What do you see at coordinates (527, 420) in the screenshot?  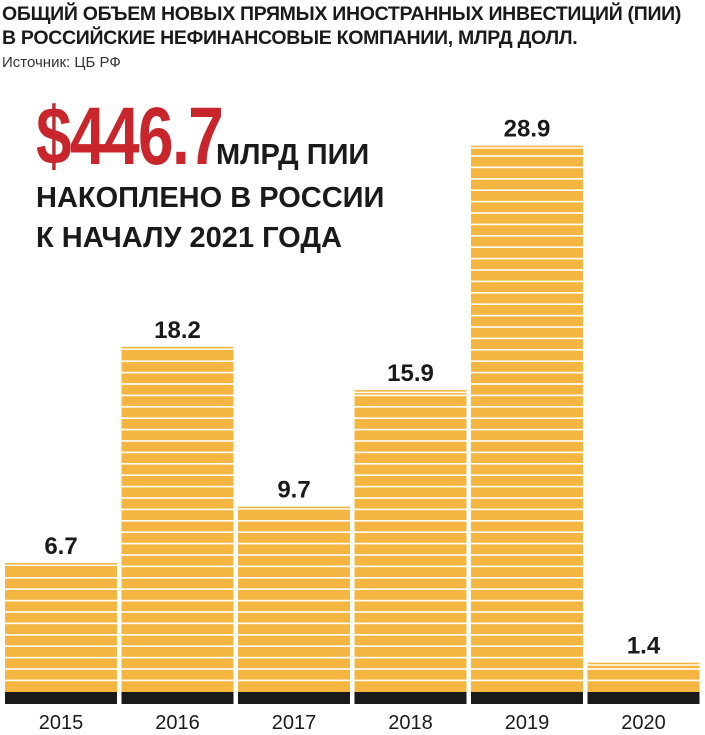 I see `bar-2019` at bounding box center [527, 420].